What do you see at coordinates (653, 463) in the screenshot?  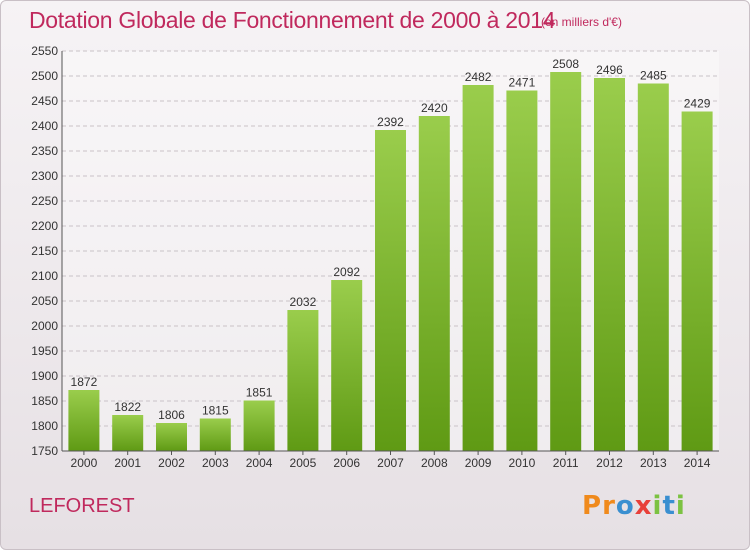 I see `x-tick-label: 2013` at bounding box center [653, 463].